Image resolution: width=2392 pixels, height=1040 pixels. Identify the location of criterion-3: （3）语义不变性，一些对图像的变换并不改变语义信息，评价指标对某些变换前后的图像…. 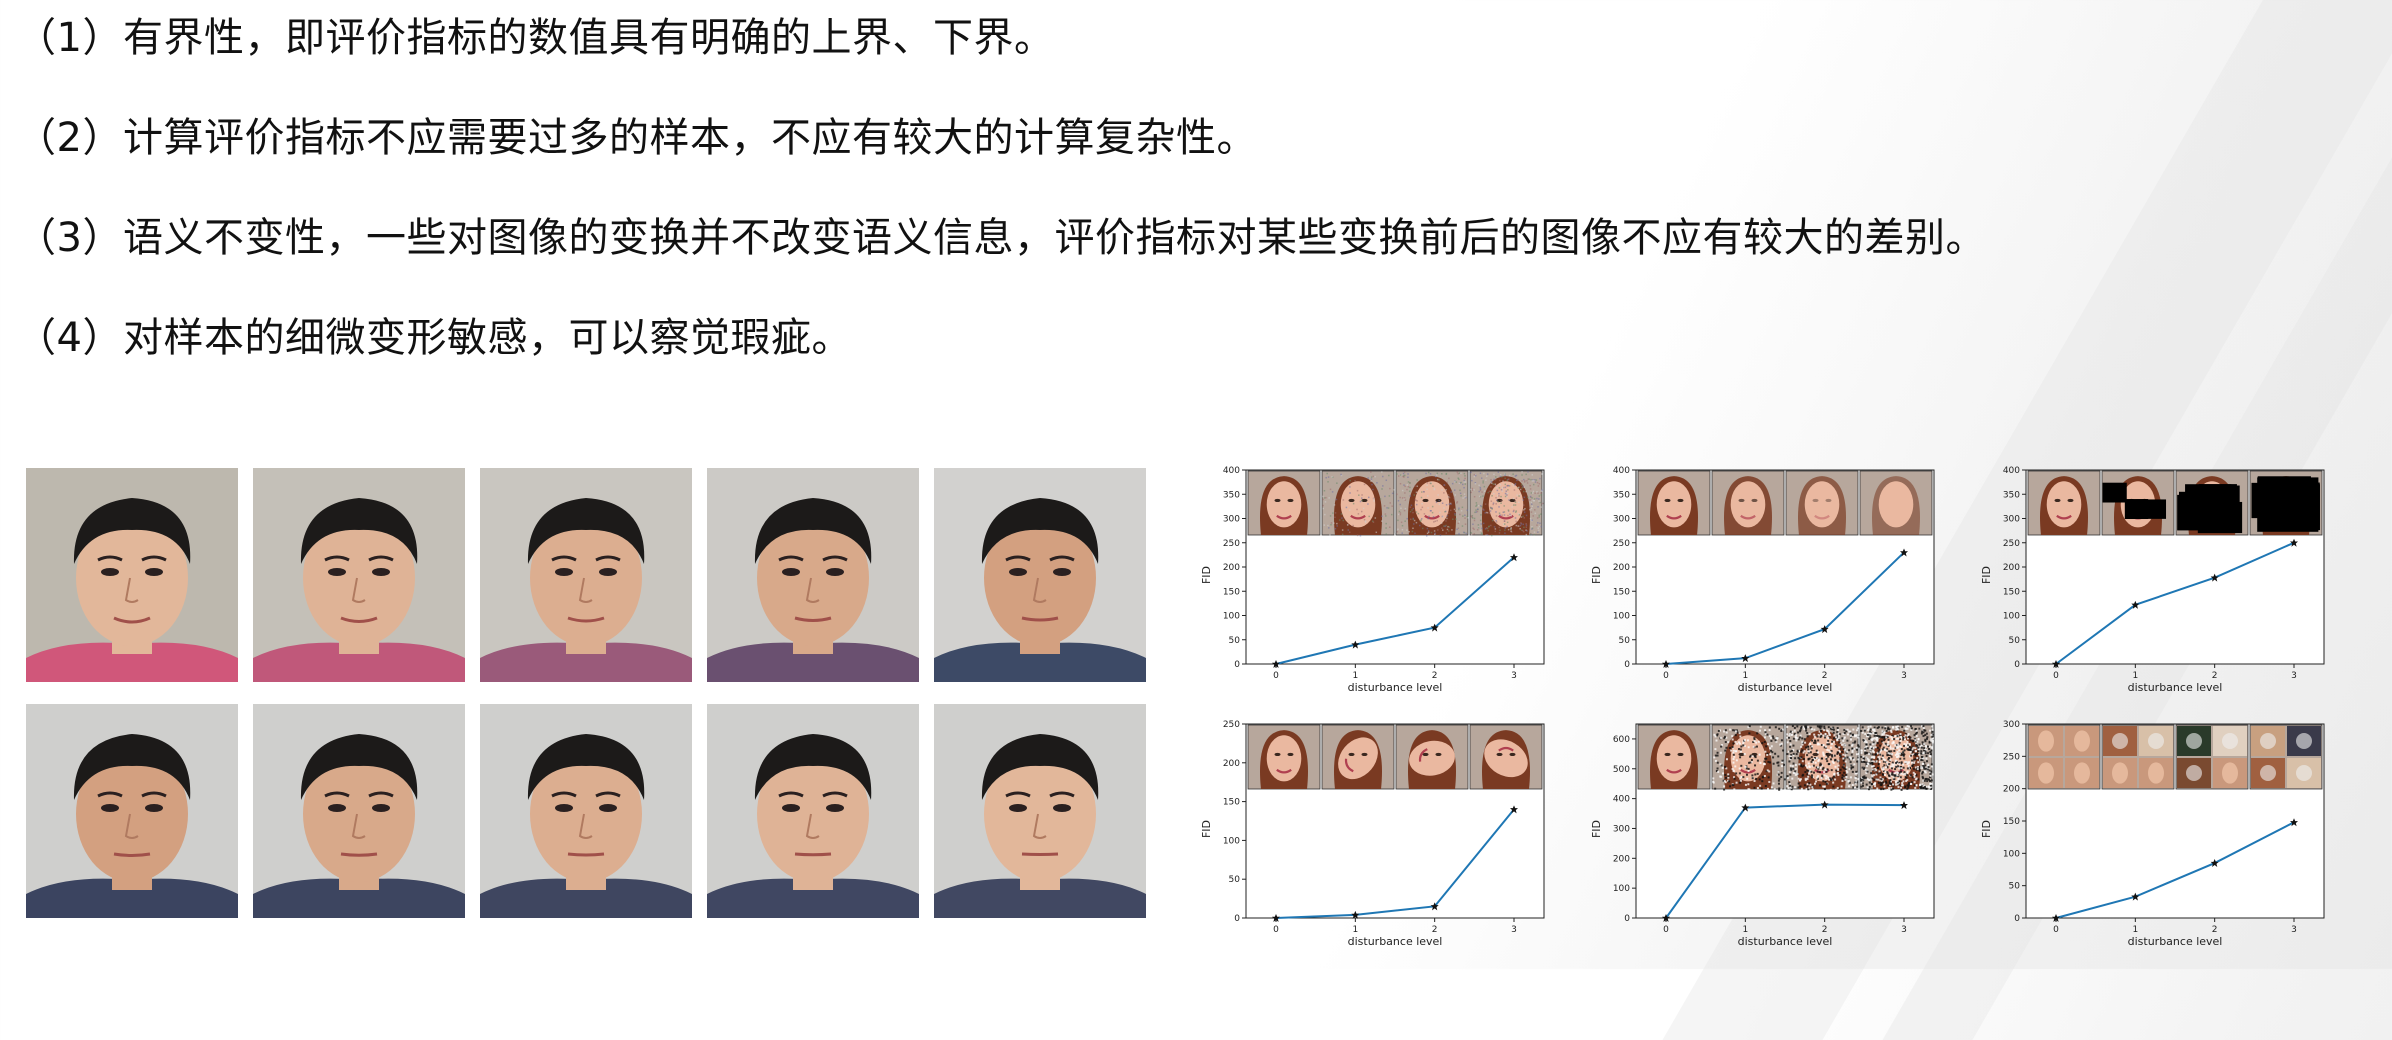
(1001, 238).